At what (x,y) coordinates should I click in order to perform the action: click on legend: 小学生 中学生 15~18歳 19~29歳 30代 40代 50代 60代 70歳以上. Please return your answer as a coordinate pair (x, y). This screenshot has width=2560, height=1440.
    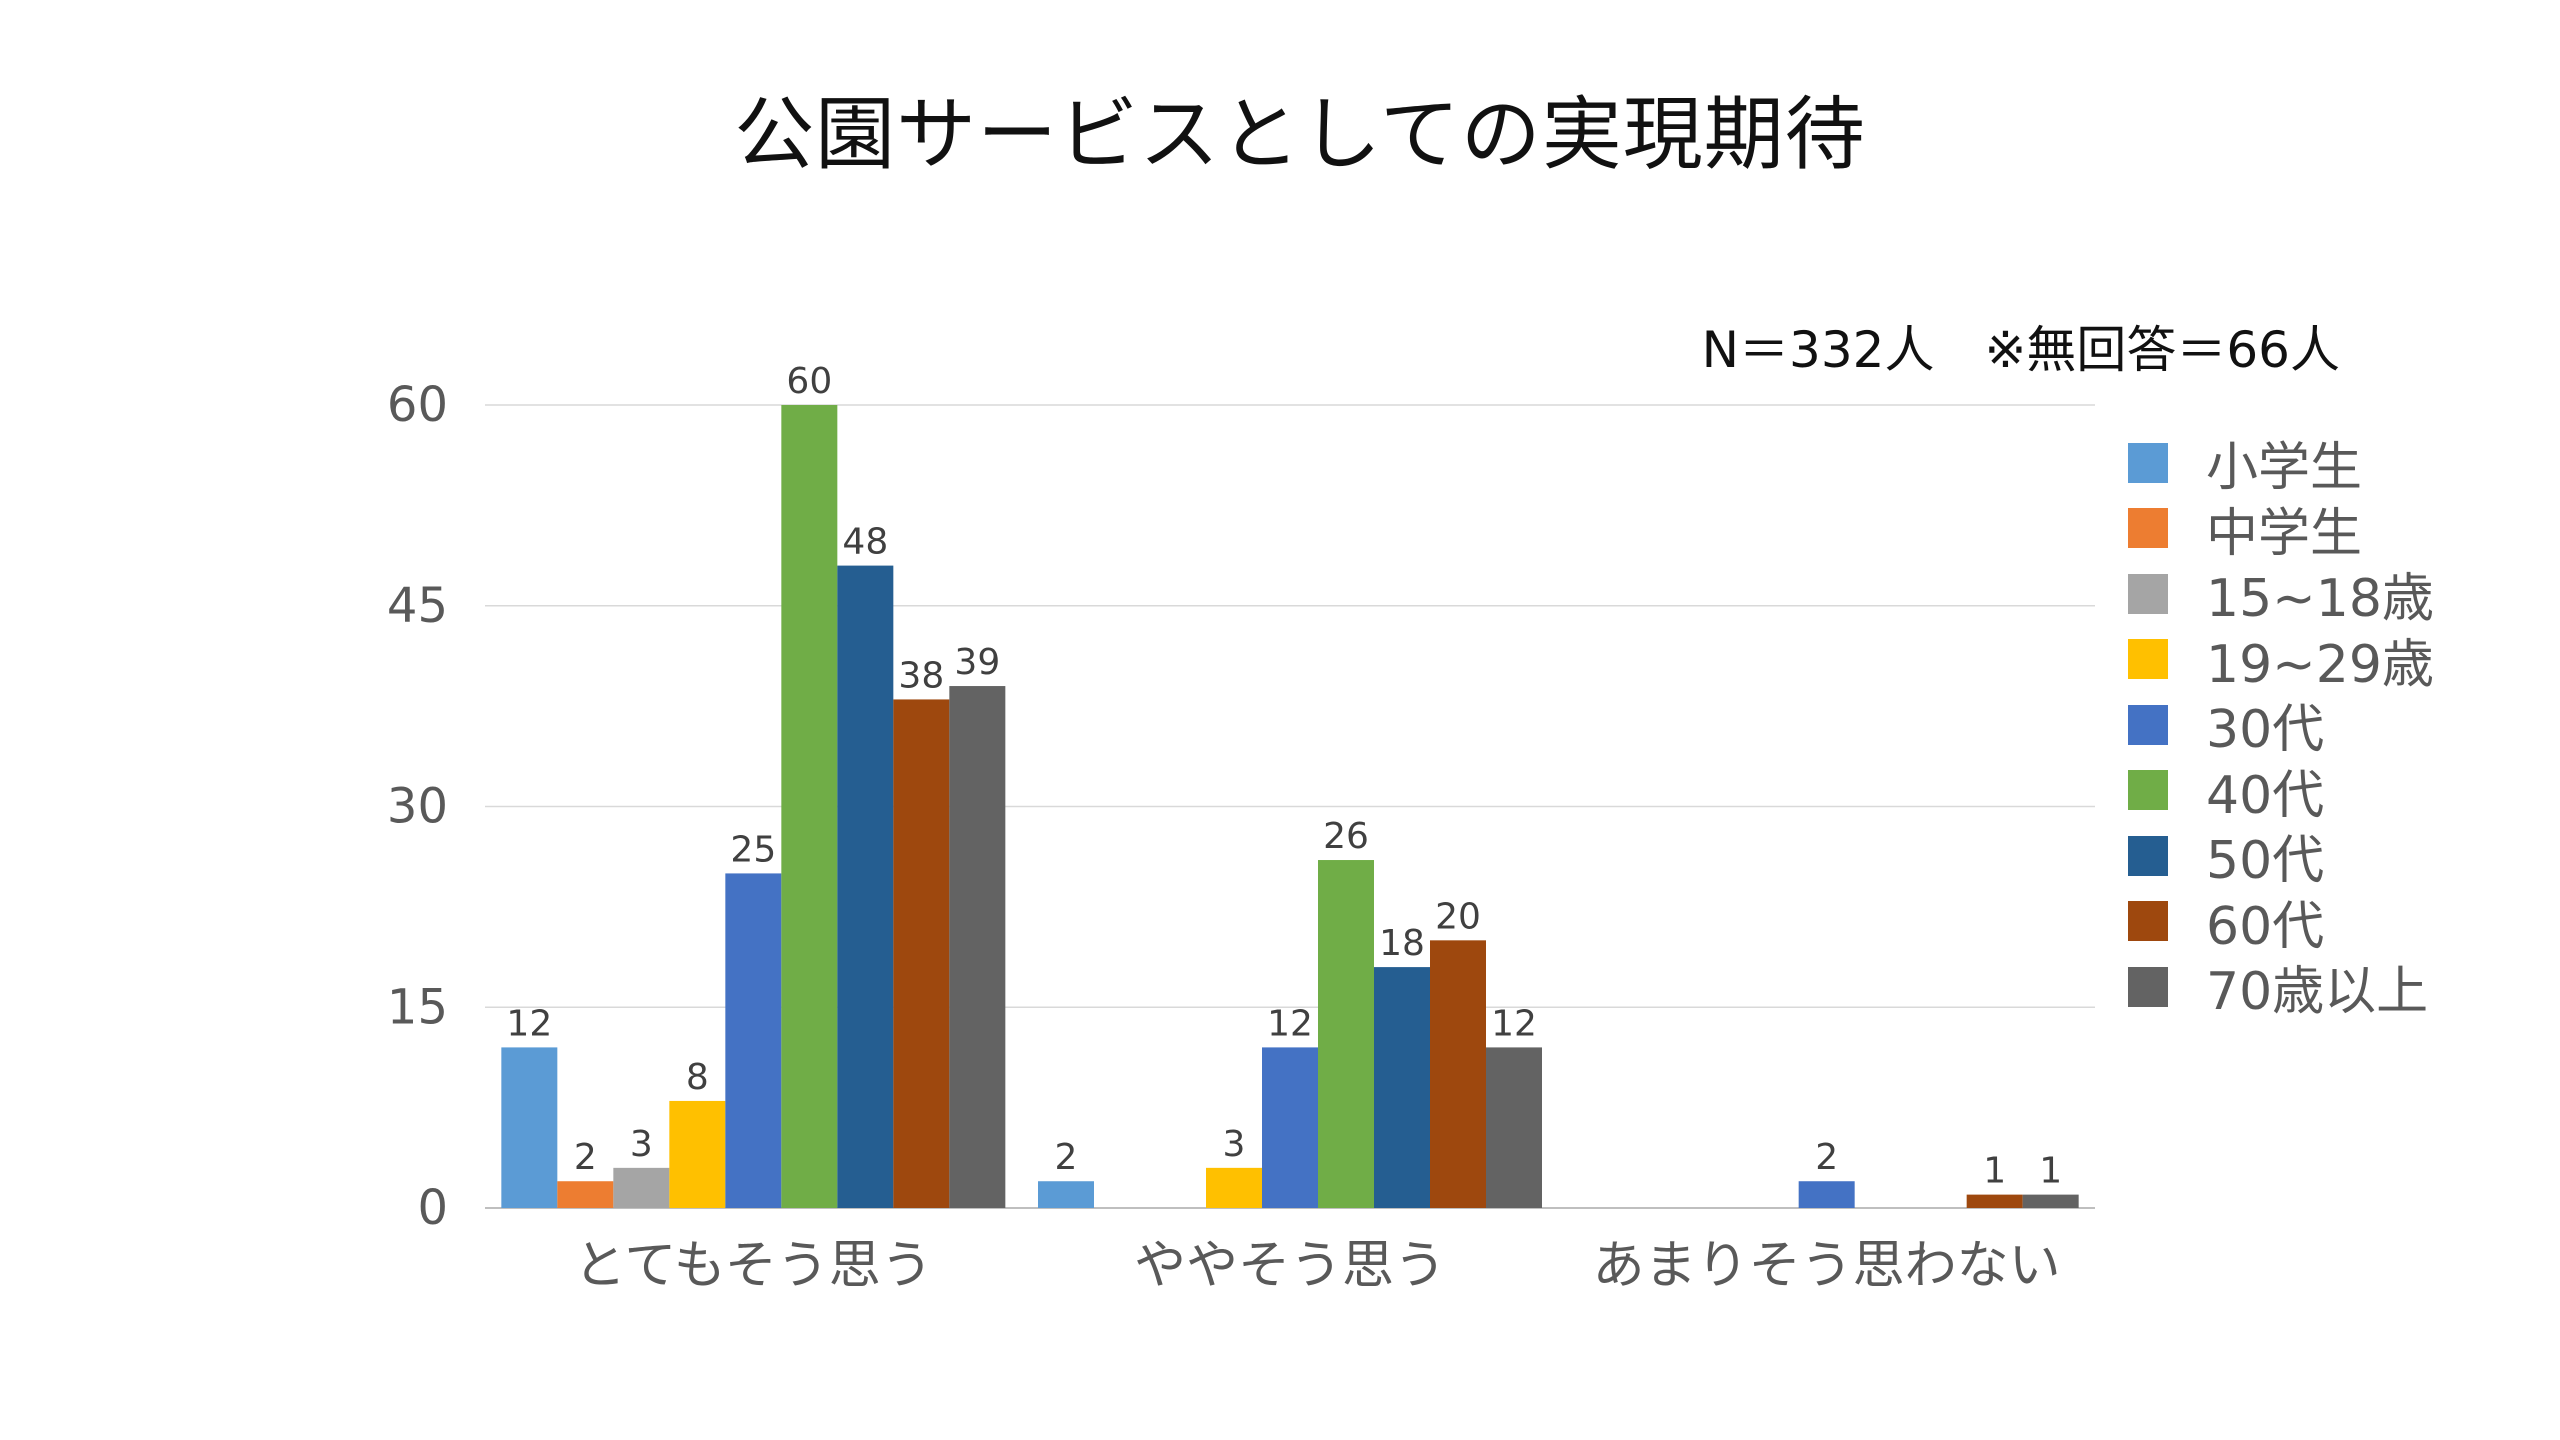
    Looking at the image, I should click on (2338, 726).